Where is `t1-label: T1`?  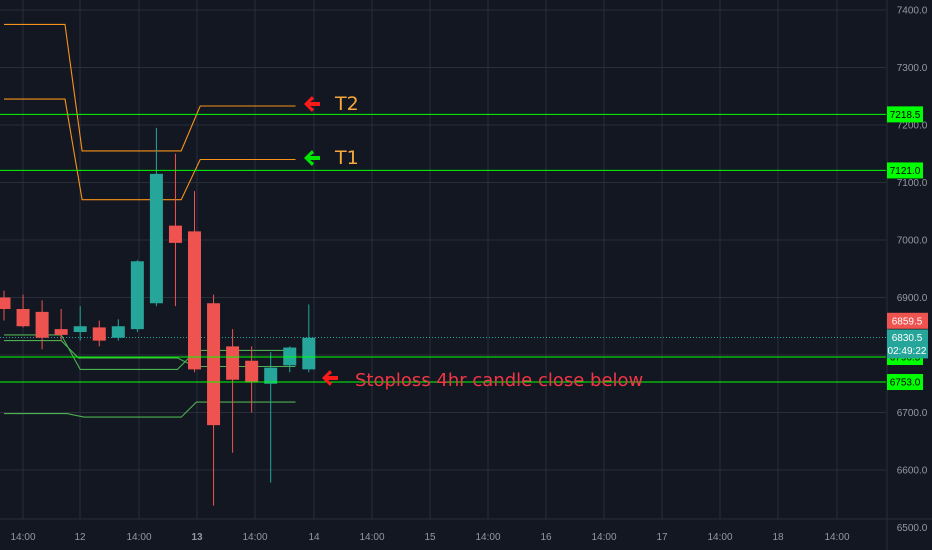
t1-label: T1 is located at coordinates (346, 158).